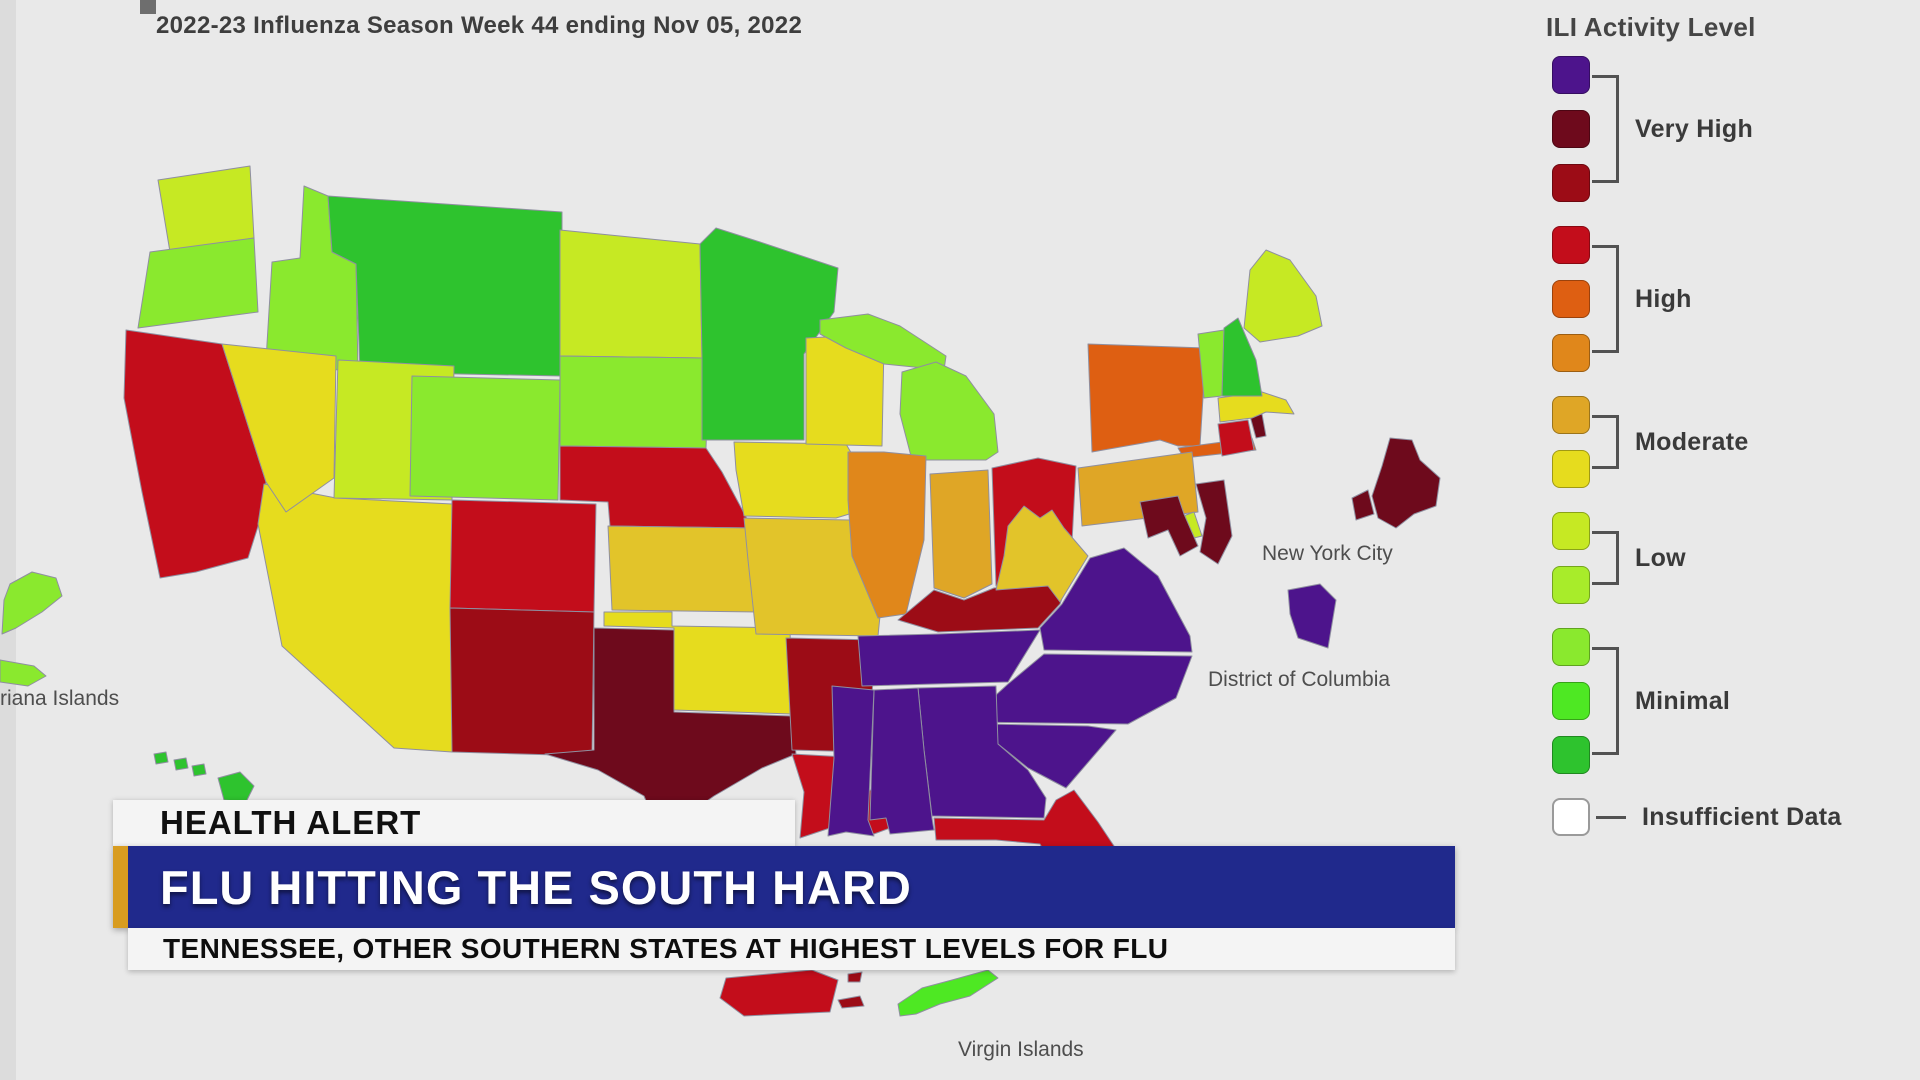 The width and height of the screenshot is (1920, 1080). What do you see at coordinates (1571, 755) in the screenshot?
I see `legend-swatch-green` at bounding box center [1571, 755].